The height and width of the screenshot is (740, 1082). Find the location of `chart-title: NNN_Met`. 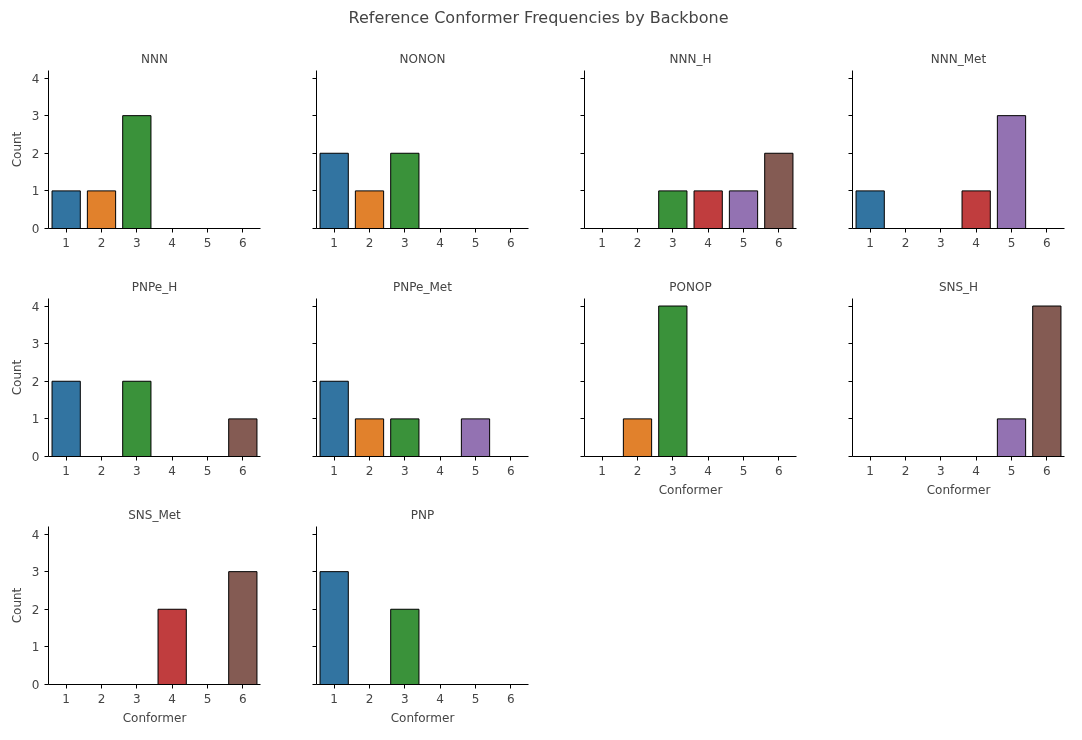

chart-title: NNN_Met is located at coordinates (958, 58).